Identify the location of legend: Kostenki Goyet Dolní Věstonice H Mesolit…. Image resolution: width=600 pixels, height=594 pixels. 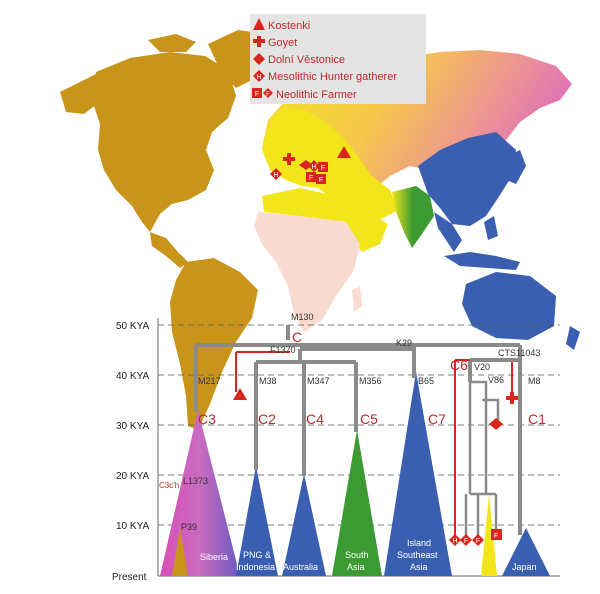
(338, 59).